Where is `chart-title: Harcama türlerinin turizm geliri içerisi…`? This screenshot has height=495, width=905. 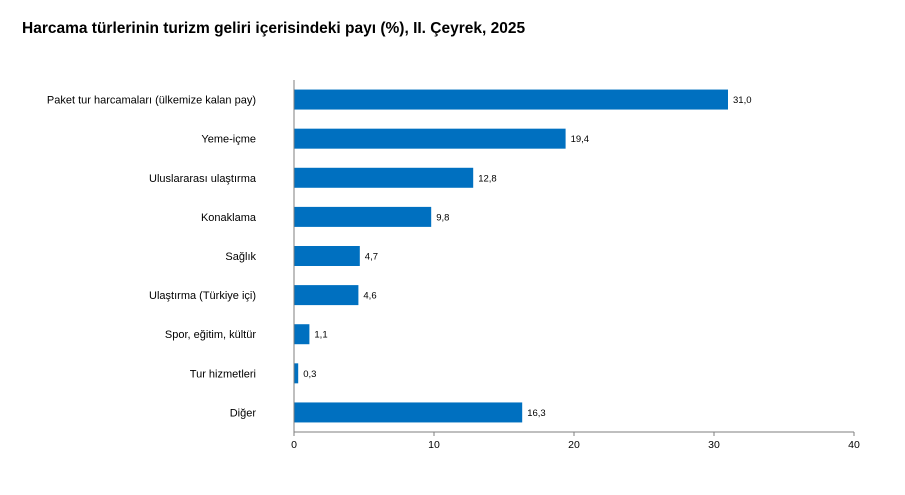 chart-title: Harcama türlerinin turizm geliri içerisi… is located at coordinates (274, 28).